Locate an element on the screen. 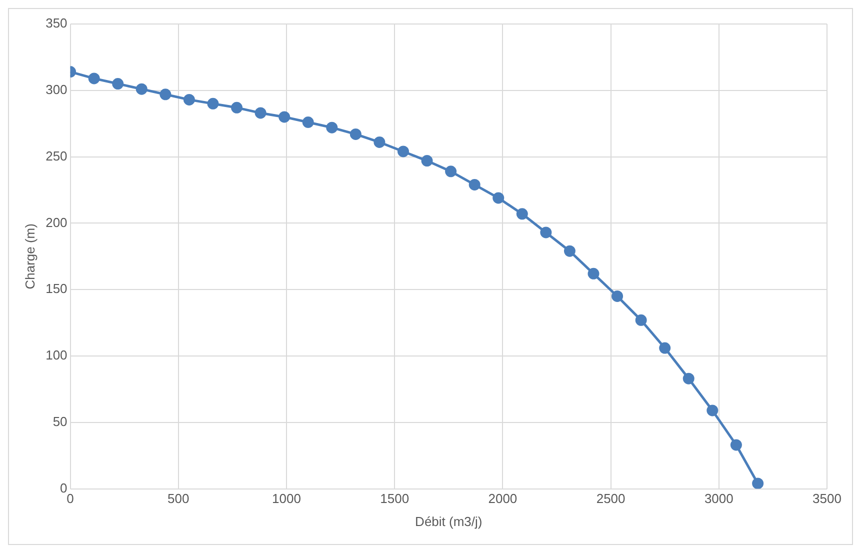 This screenshot has height=553, width=861. x-tick-label: 2000 is located at coordinates (503, 498).